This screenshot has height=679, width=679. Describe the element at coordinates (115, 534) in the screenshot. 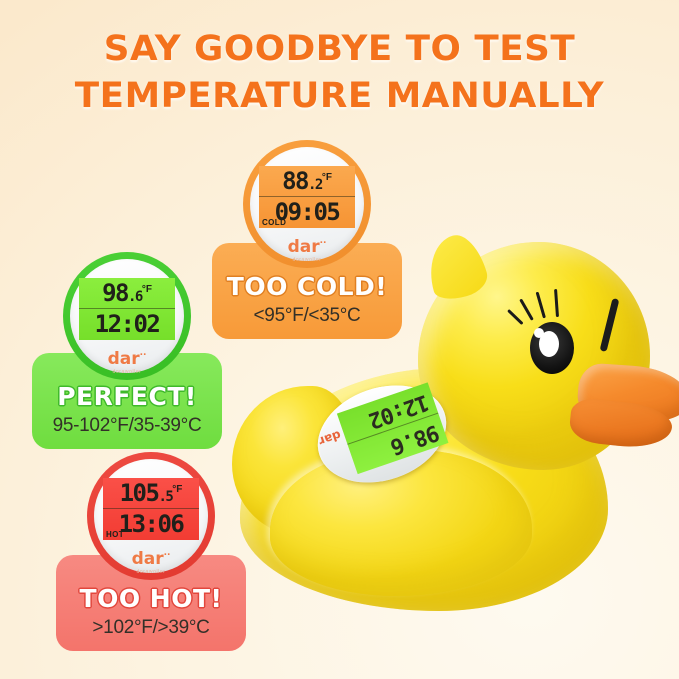

I see `lcd-status-flag: HOT` at that location.